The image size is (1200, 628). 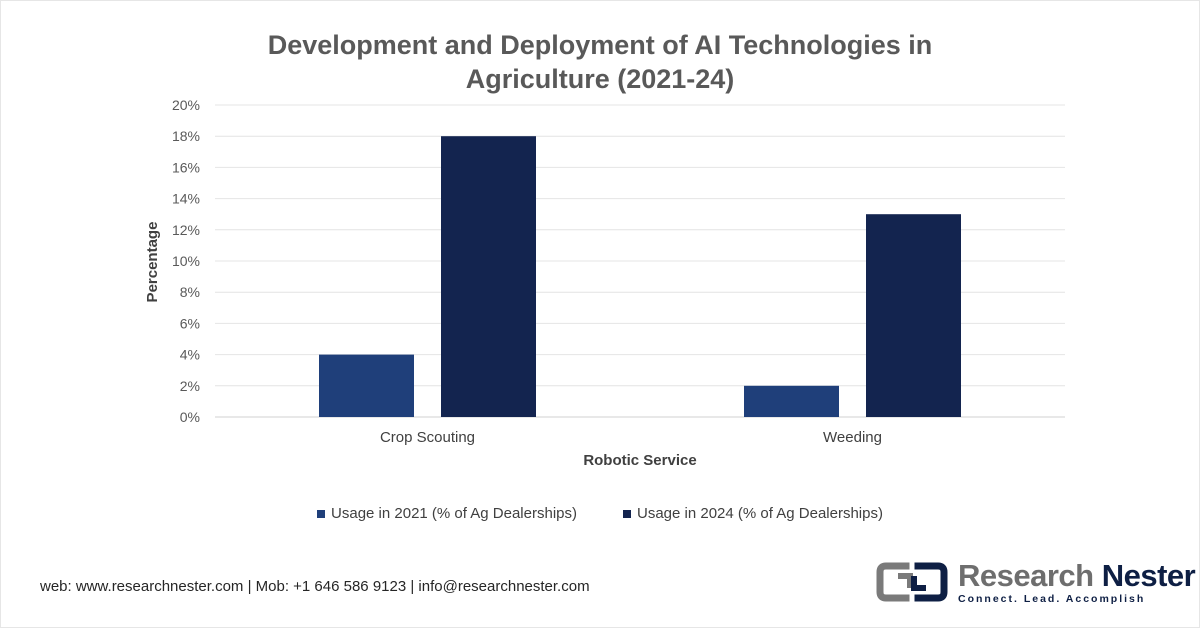 What do you see at coordinates (190, 386) in the screenshot?
I see `y-tick-label: 2%` at bounding box center [190, 386].